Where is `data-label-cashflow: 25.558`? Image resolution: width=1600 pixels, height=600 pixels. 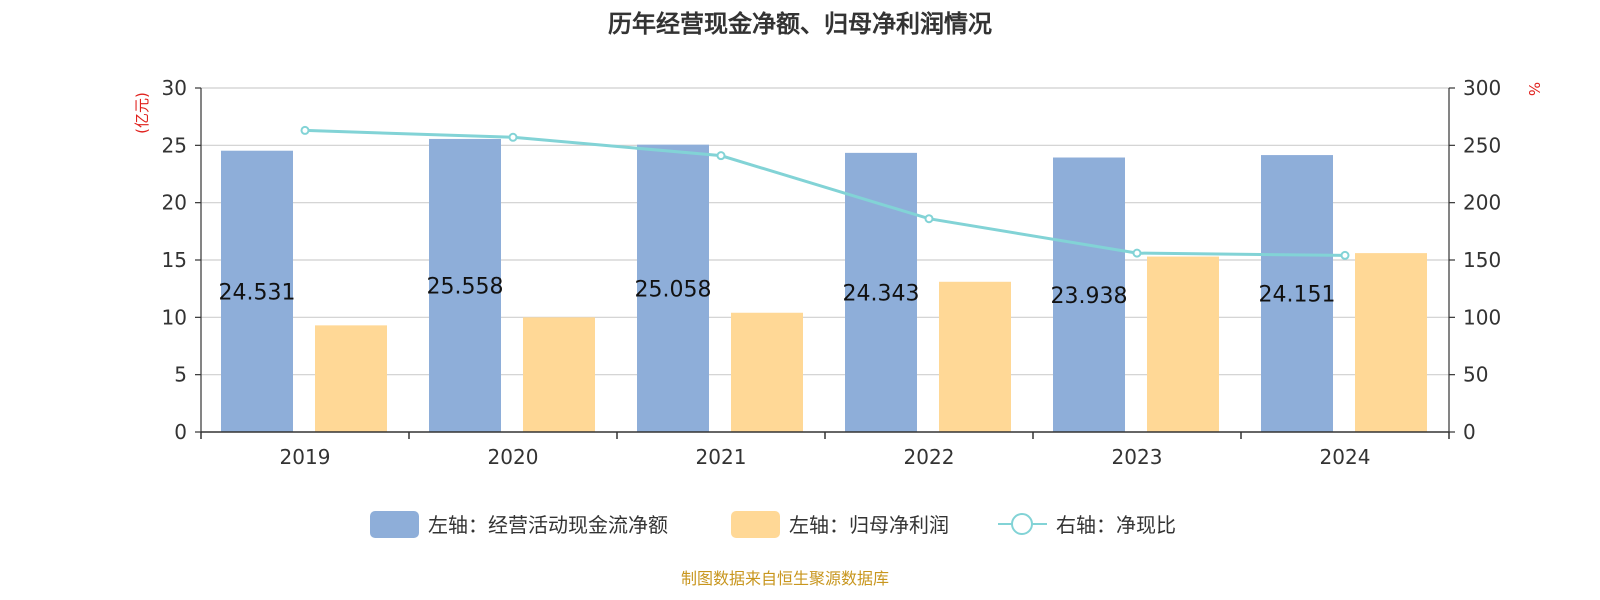 data-label-cashflow: 25.558 is located at coordinates (465, 286).